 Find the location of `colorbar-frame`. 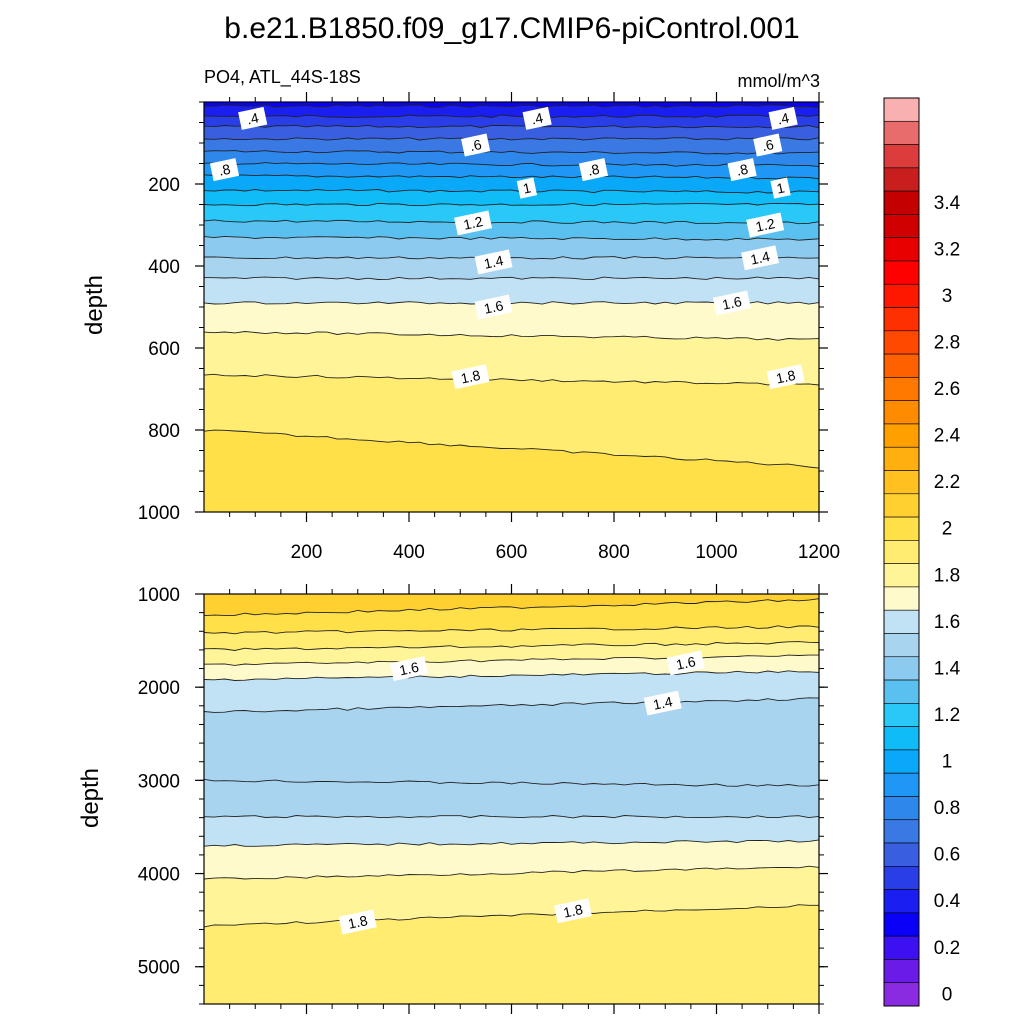

colorbar-frame is located at coordinates (901, 552).